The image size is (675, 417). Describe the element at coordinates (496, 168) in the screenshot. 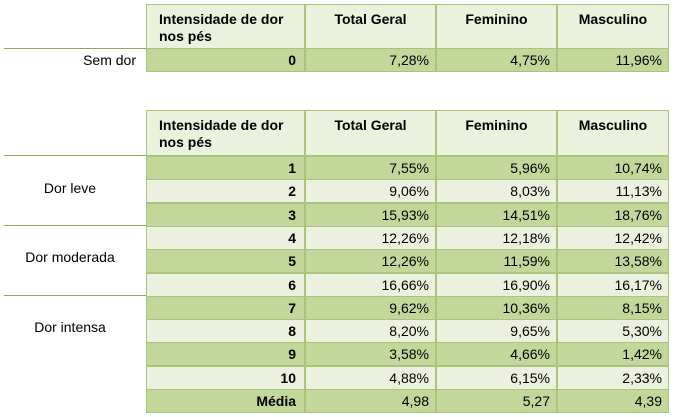

I see `cell-feminino: 5,96%` at that location.